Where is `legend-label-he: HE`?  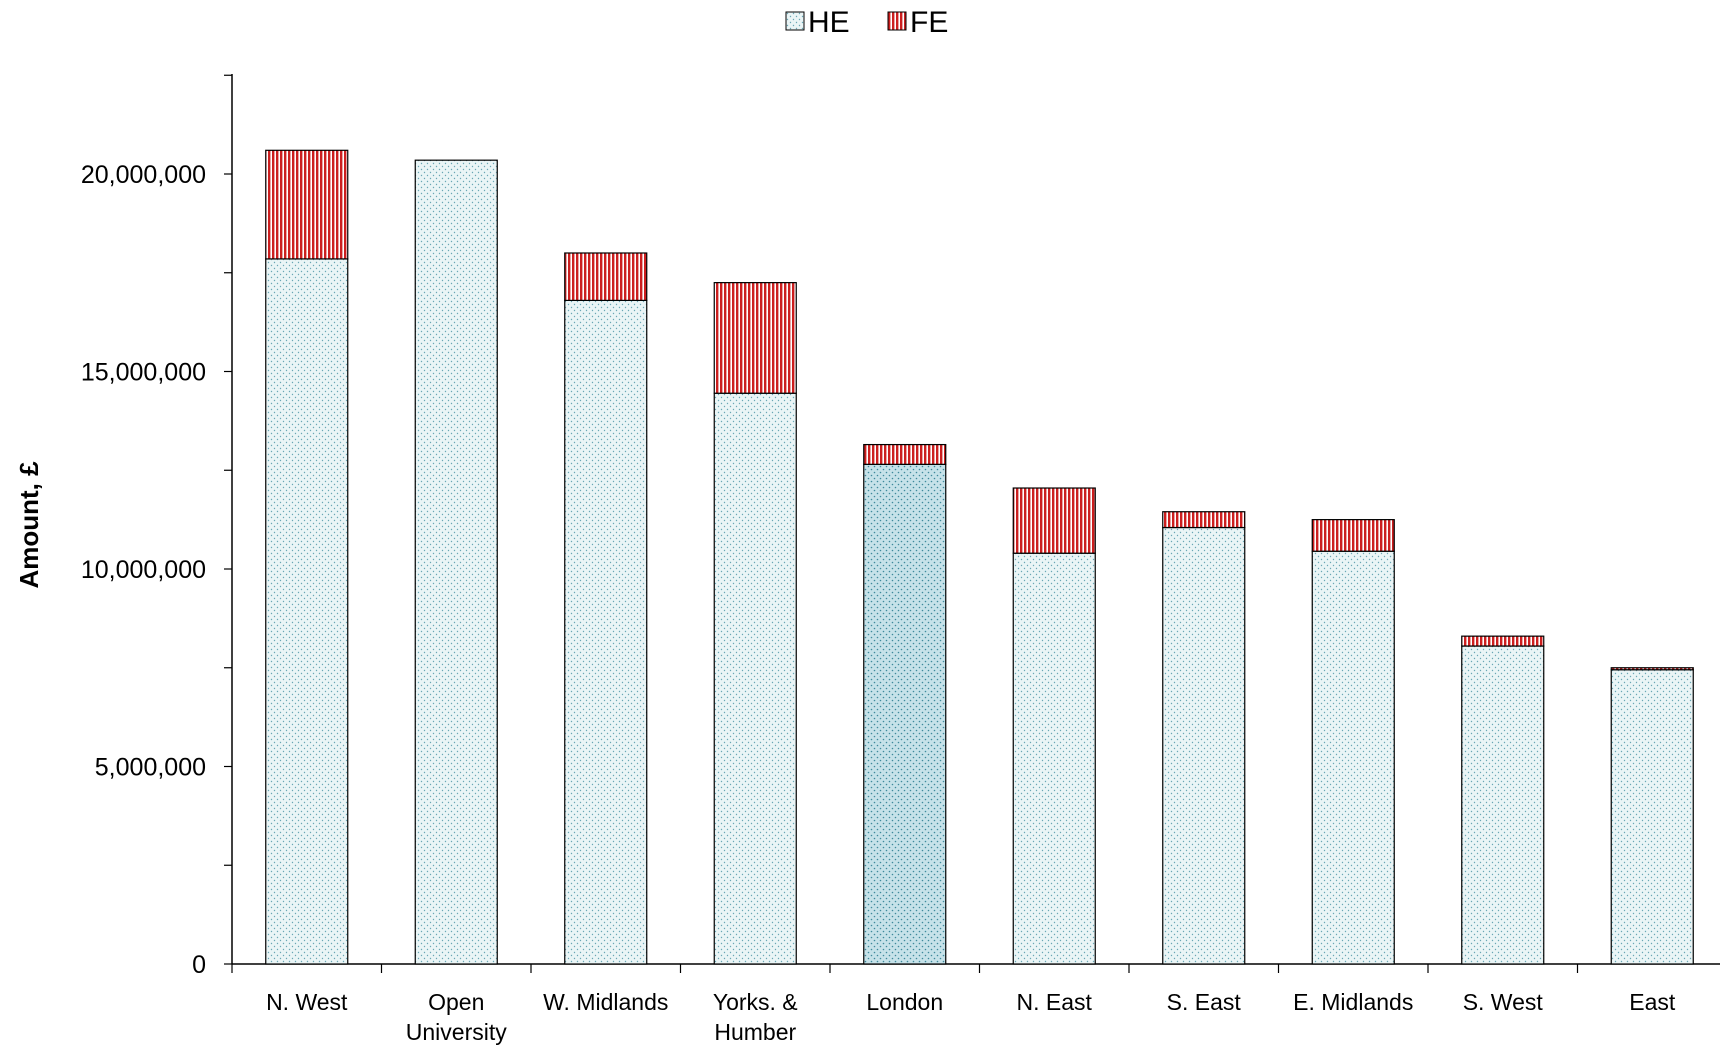
legend-label-he: HE is located at coordinates (829, 22).